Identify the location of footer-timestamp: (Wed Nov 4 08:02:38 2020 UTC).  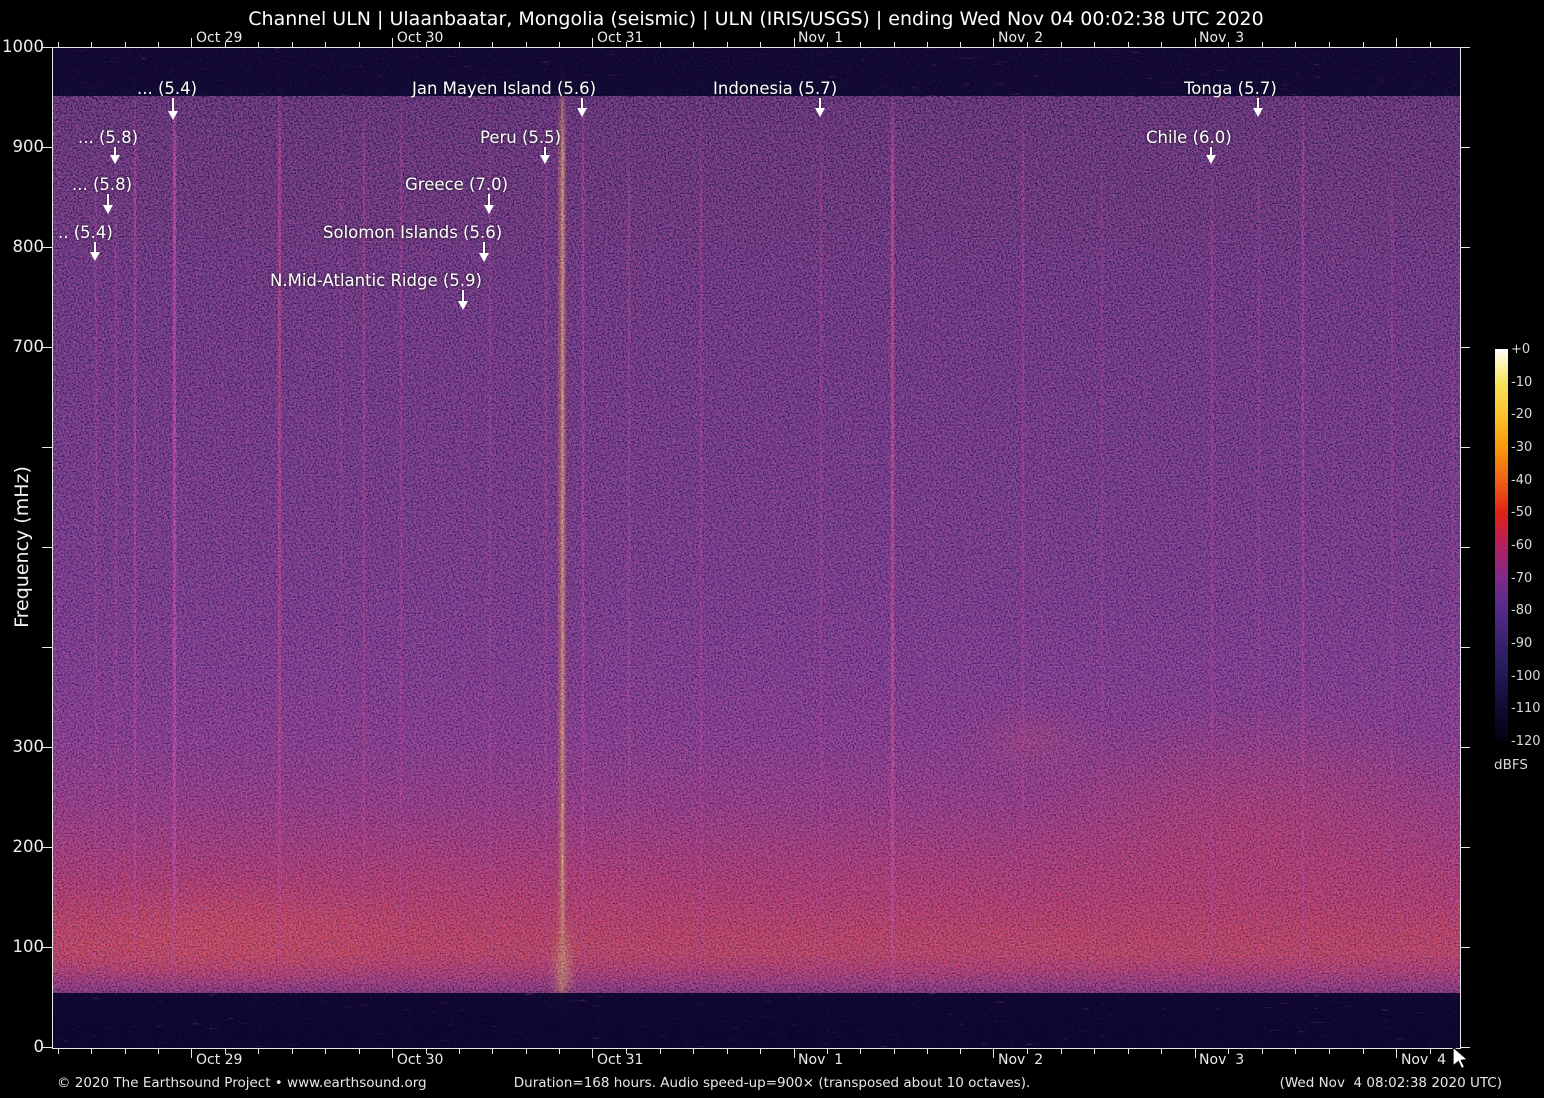
(1390, 1083).